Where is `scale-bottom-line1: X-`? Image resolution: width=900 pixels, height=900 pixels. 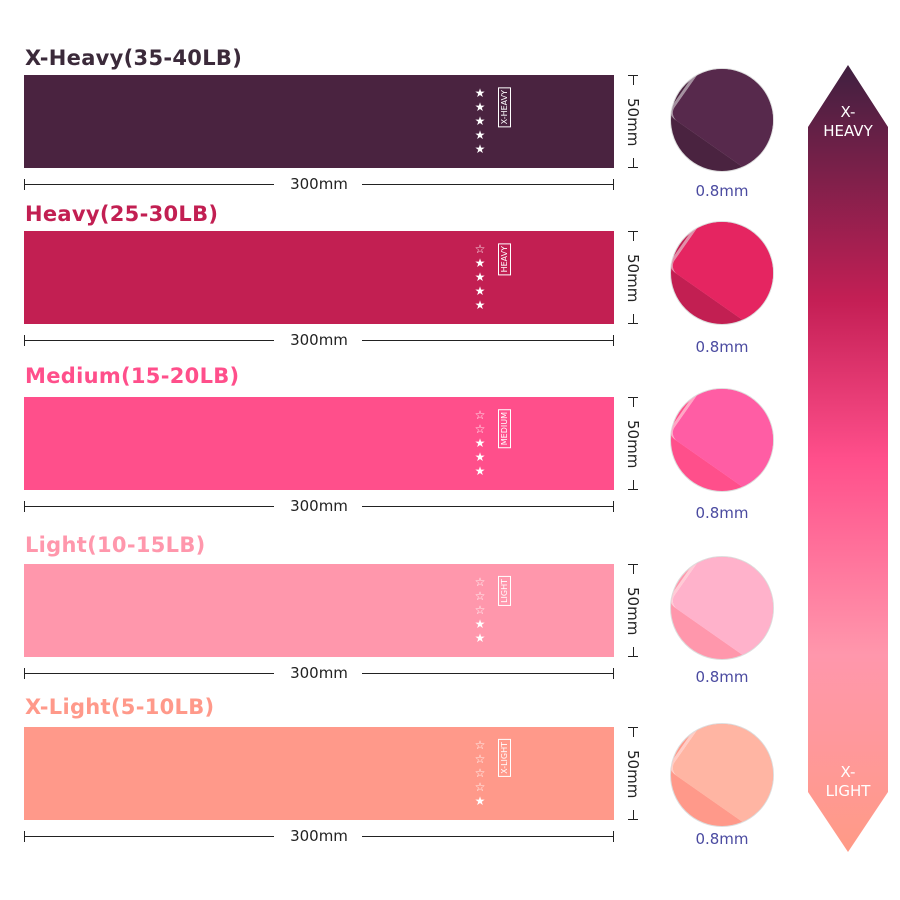 scale-bottom-line1: X- is located at coordinates (848, 772).